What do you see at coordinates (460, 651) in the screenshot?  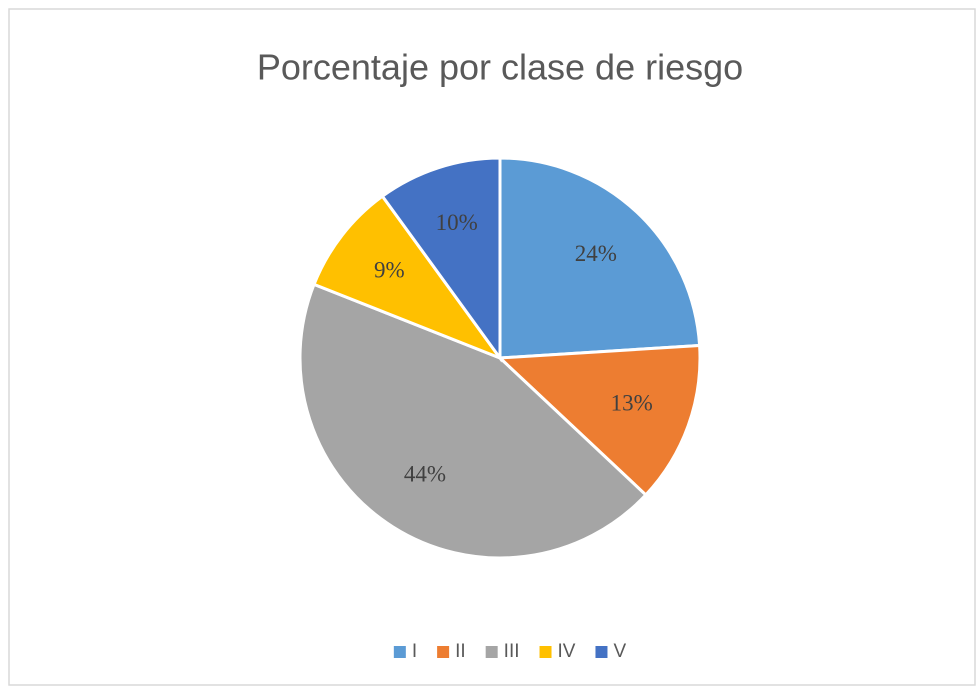 I see `legend-label: II` at bounding box center [460, 651].